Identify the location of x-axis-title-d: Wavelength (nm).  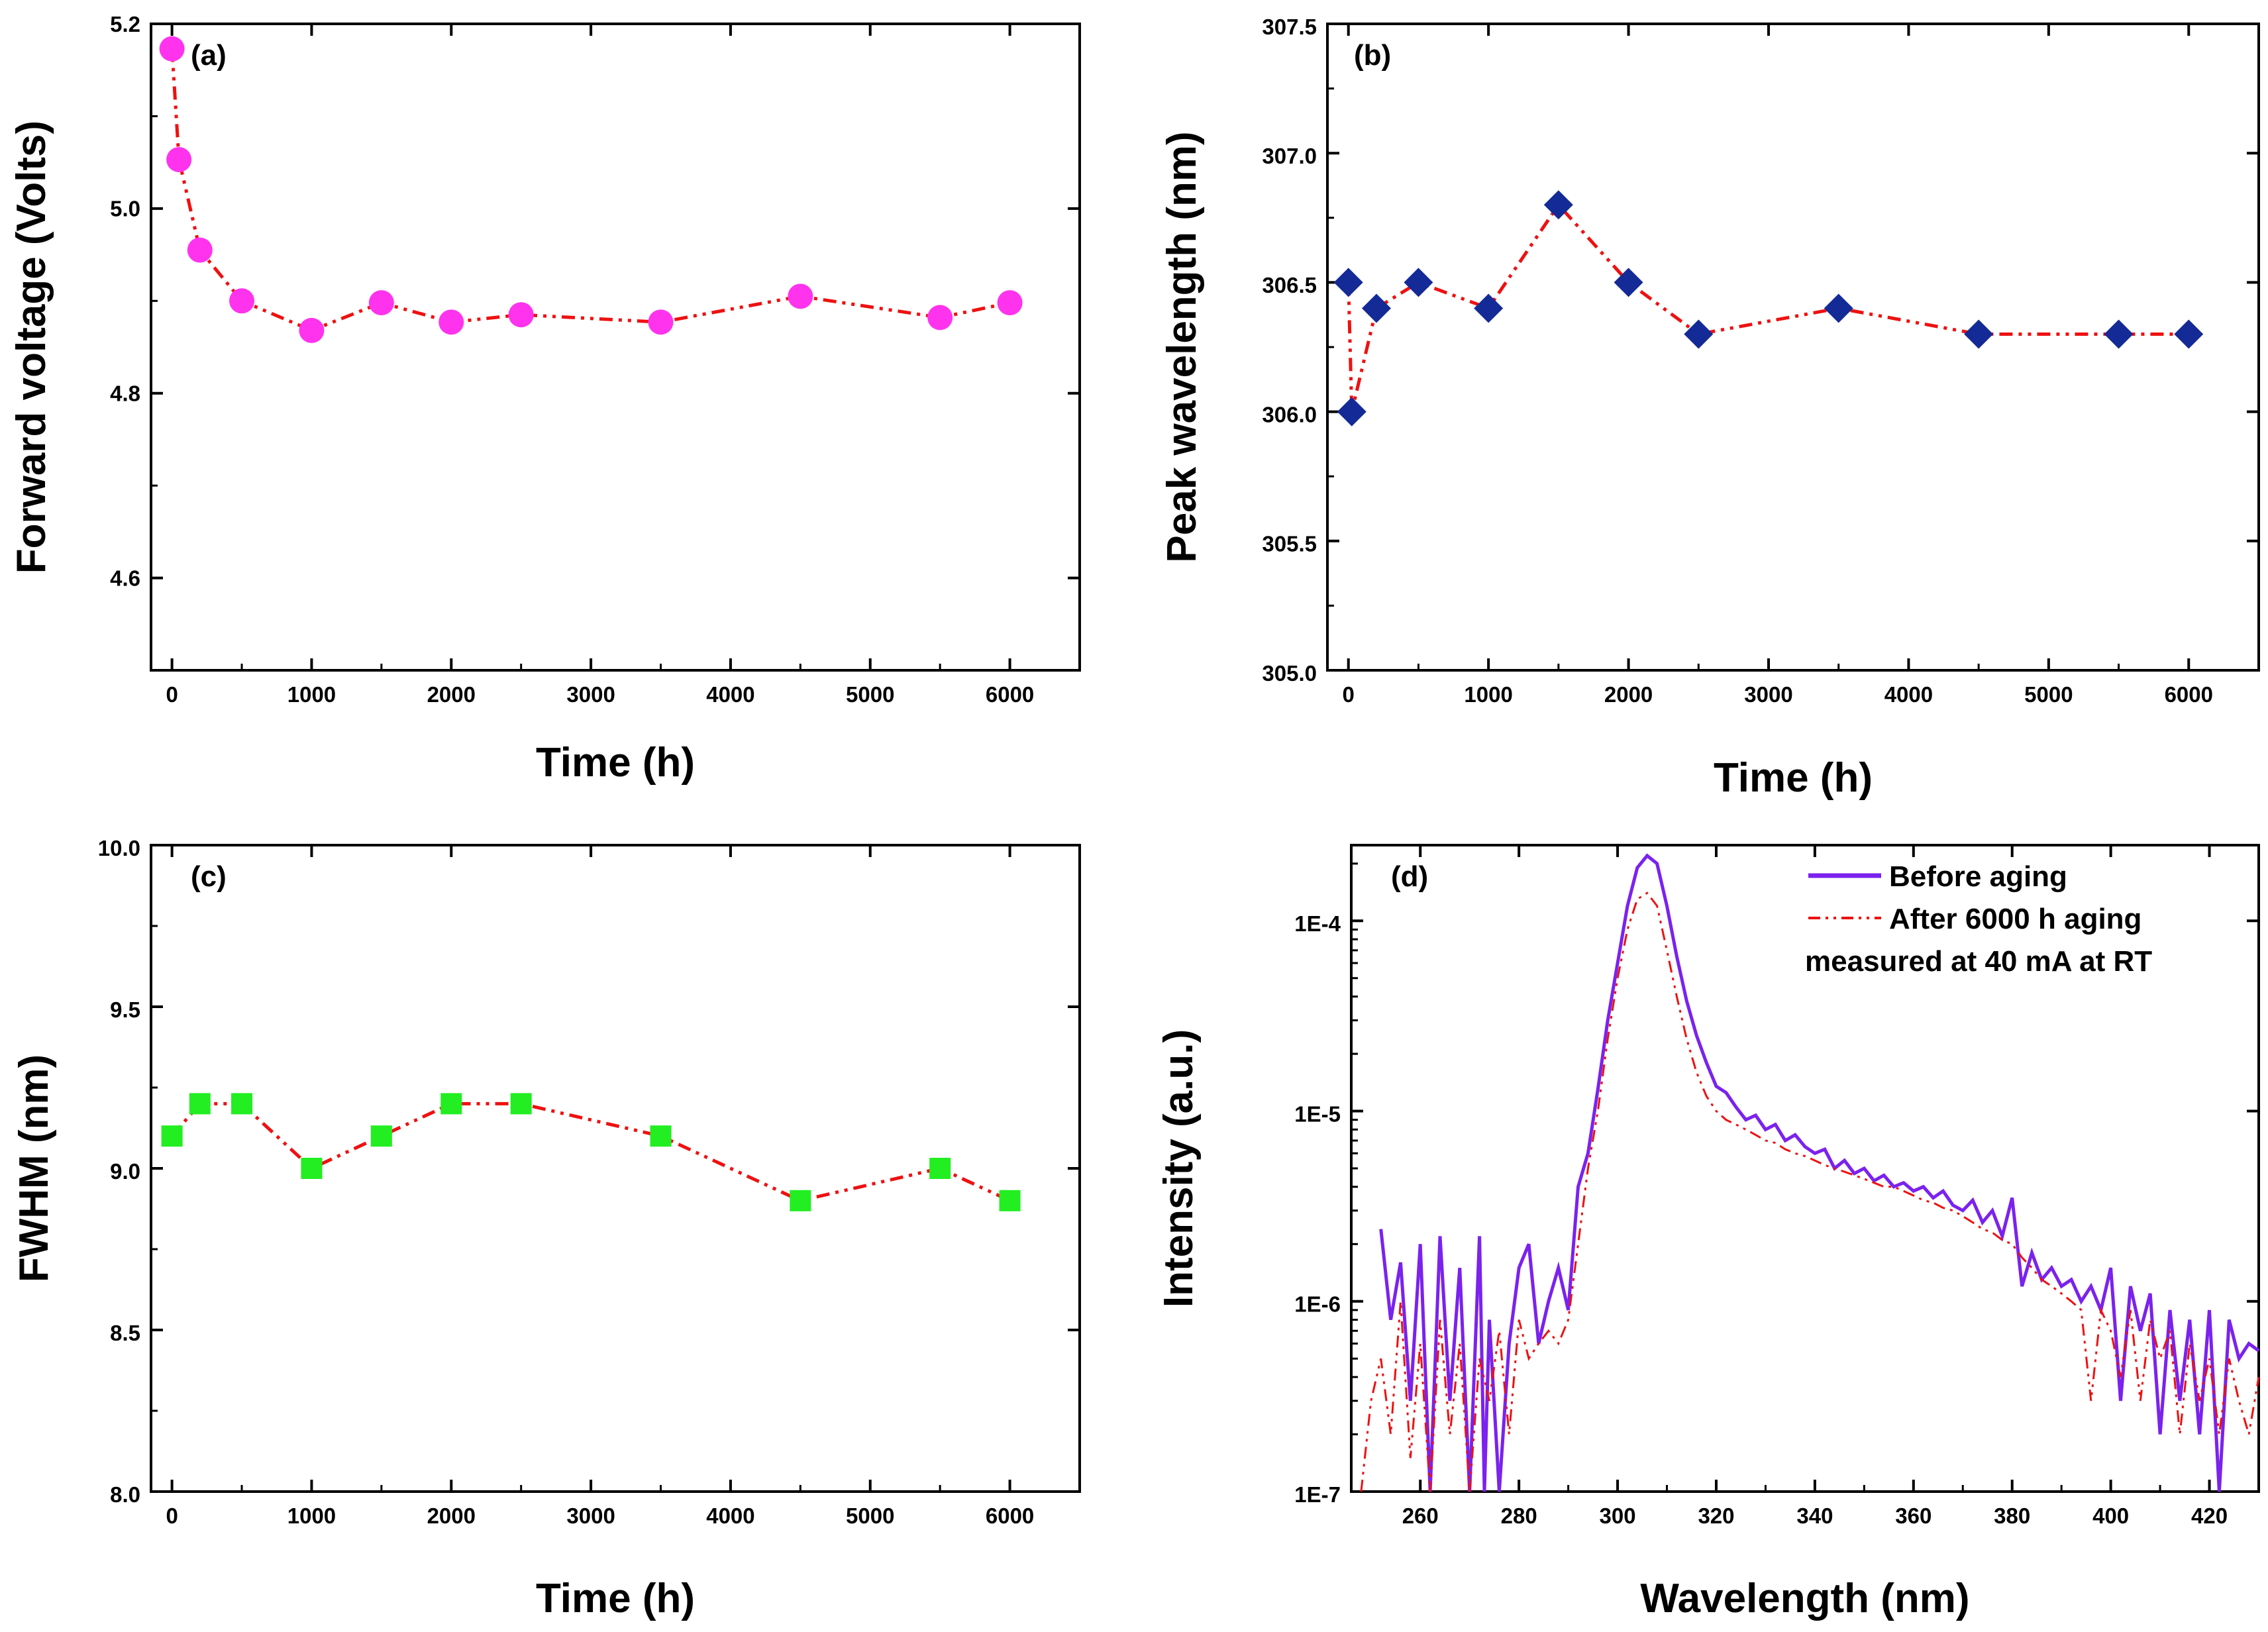
(1804, 1598).